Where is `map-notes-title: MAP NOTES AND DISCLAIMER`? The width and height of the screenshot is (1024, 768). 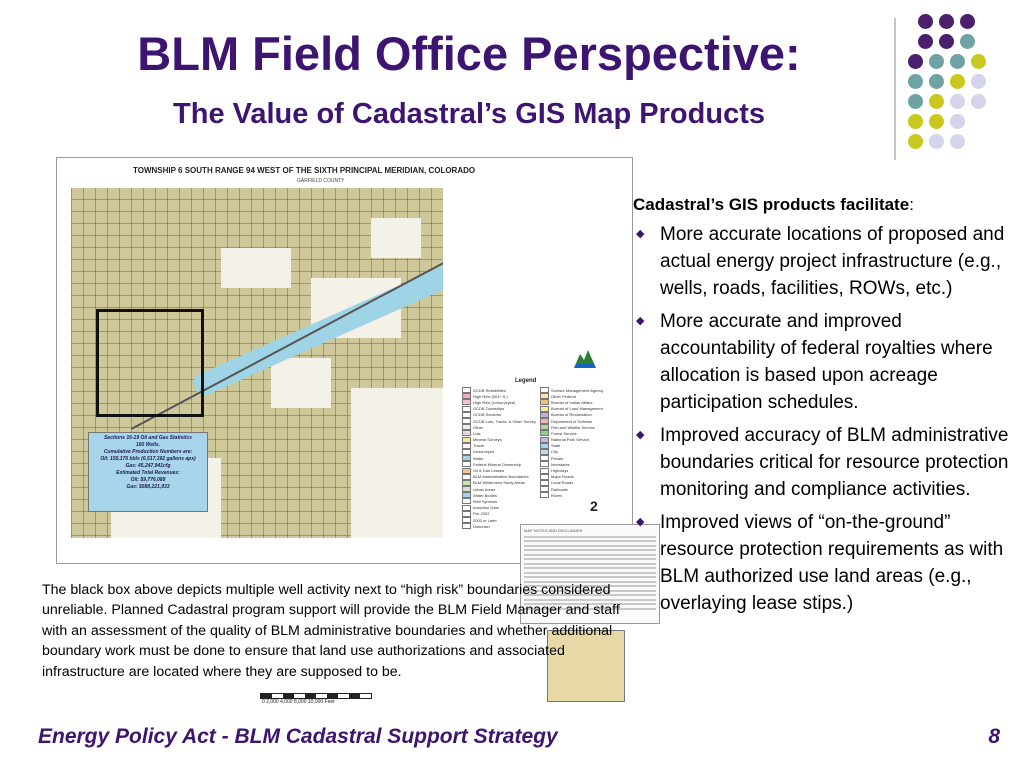 map-notes-title: MAP NOTES AND DISCLAIMER is located at coordinates (553, 530).